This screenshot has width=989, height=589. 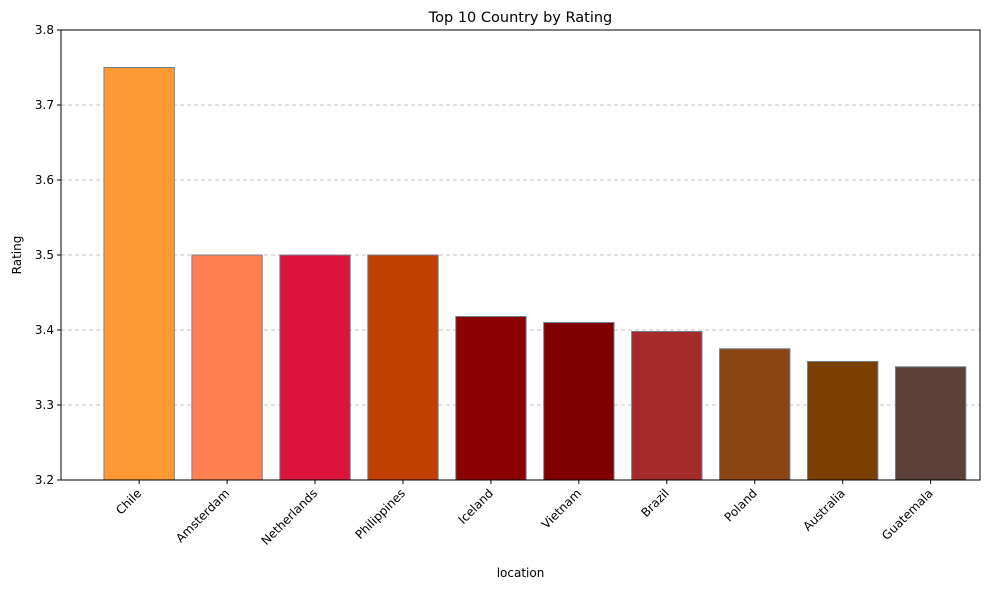 I want to click on bar-brazil, so click(x=667, y=406).